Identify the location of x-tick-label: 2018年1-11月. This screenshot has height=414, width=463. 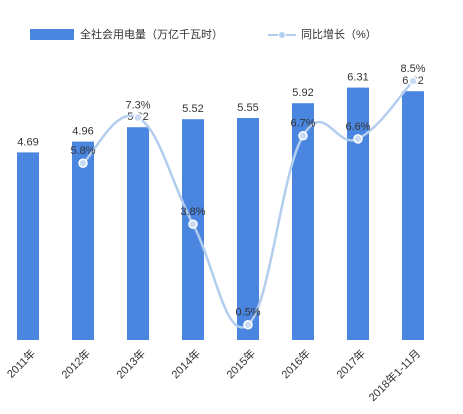
(394, 375).